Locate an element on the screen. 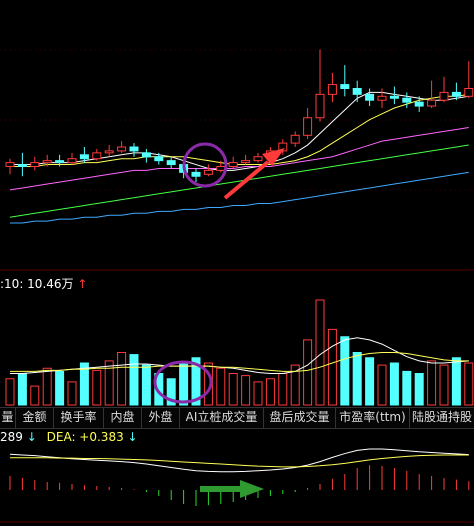 The height and width of the screenshot is (526, 474). ma-line-ma10 is located at coordinates (239, 130).